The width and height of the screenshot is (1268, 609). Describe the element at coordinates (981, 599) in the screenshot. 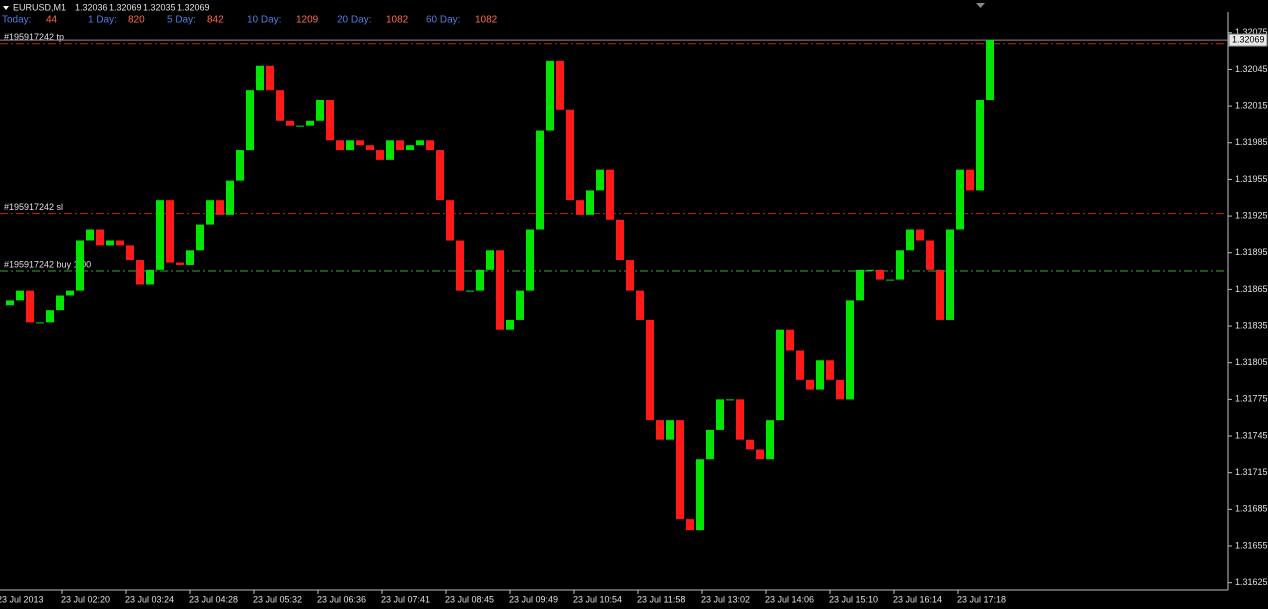

I see `x-tick-label: 23 Jul 17:18` at that location.